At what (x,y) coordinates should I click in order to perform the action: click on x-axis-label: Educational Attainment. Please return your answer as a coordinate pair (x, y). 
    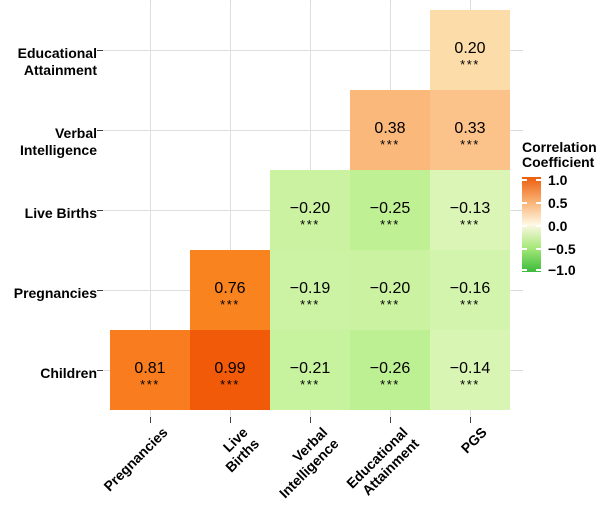
    Looking at the image, I should click on (382, 461).